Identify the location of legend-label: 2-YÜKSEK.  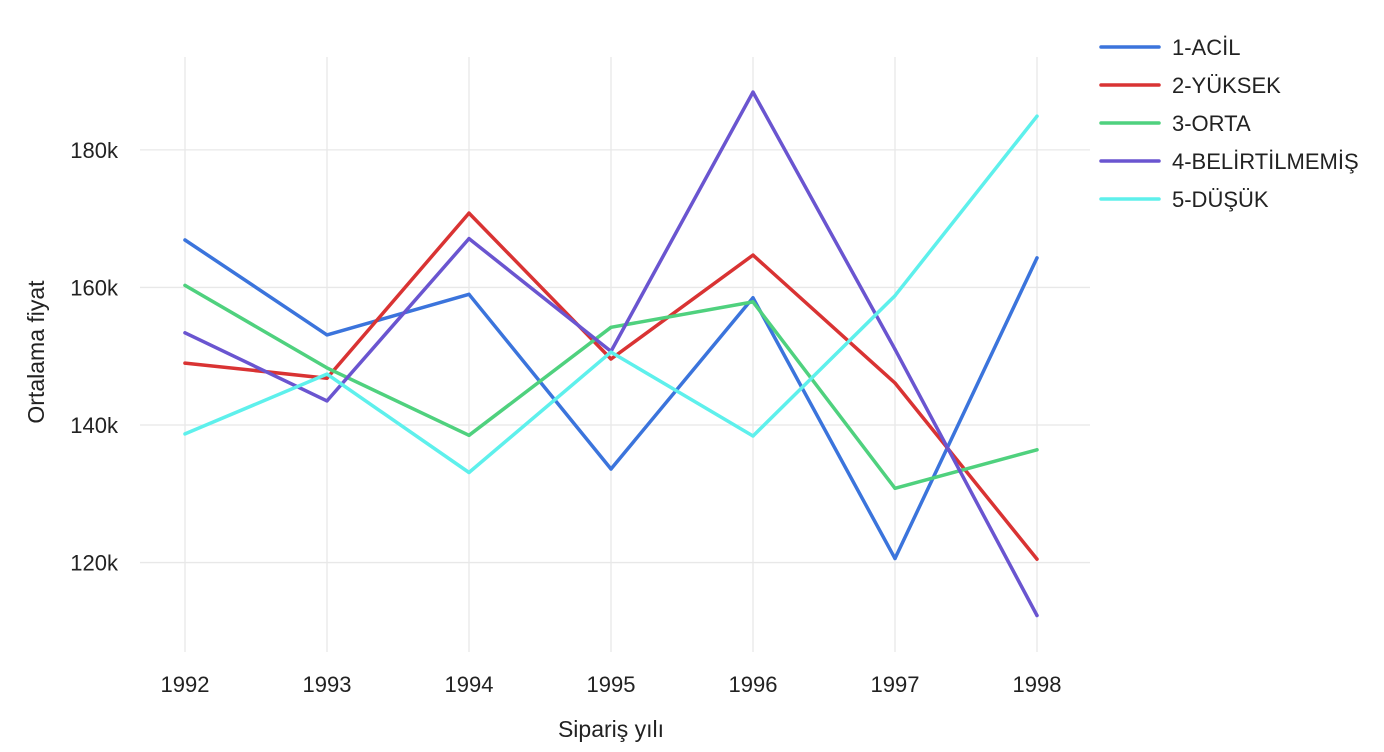
(1226, 85).